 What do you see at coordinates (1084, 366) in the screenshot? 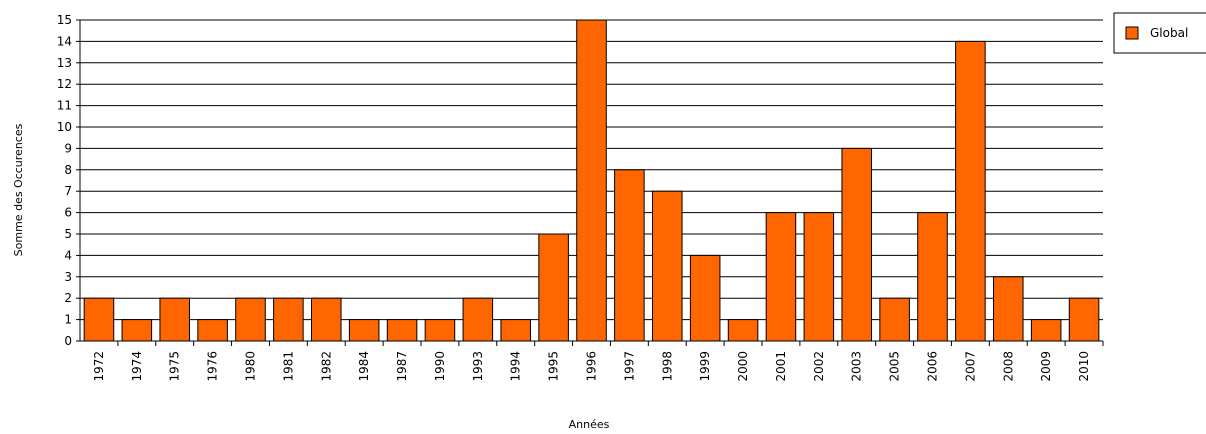
I see `x-tick-label: 2010` at bounding box center [1084, 366].